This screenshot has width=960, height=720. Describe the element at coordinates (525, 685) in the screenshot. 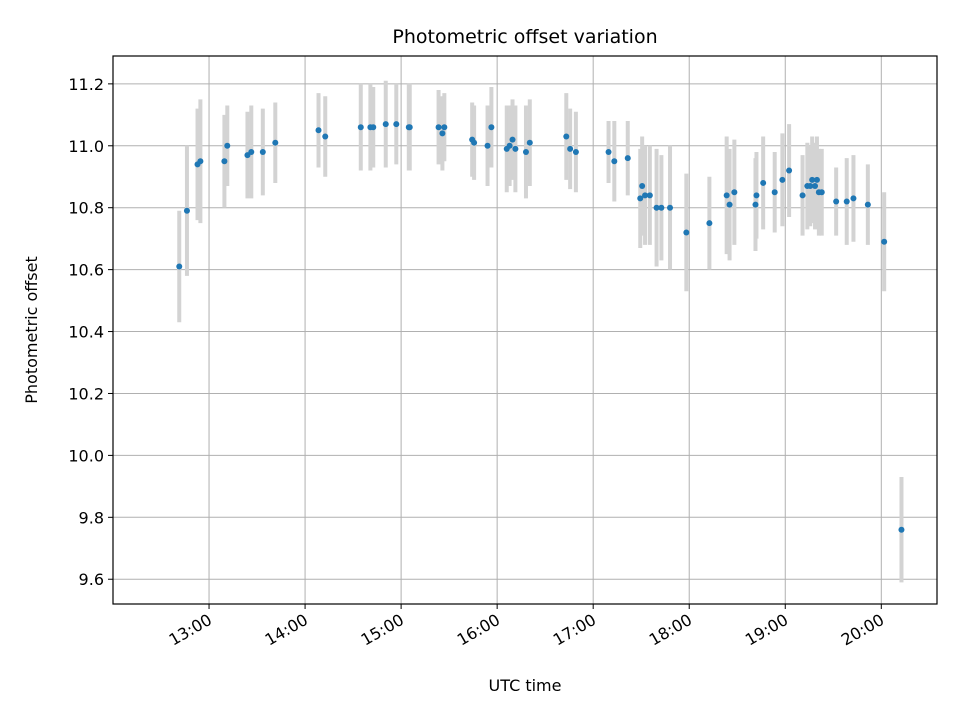

I see `x-axis-label: UTC time` at that location.